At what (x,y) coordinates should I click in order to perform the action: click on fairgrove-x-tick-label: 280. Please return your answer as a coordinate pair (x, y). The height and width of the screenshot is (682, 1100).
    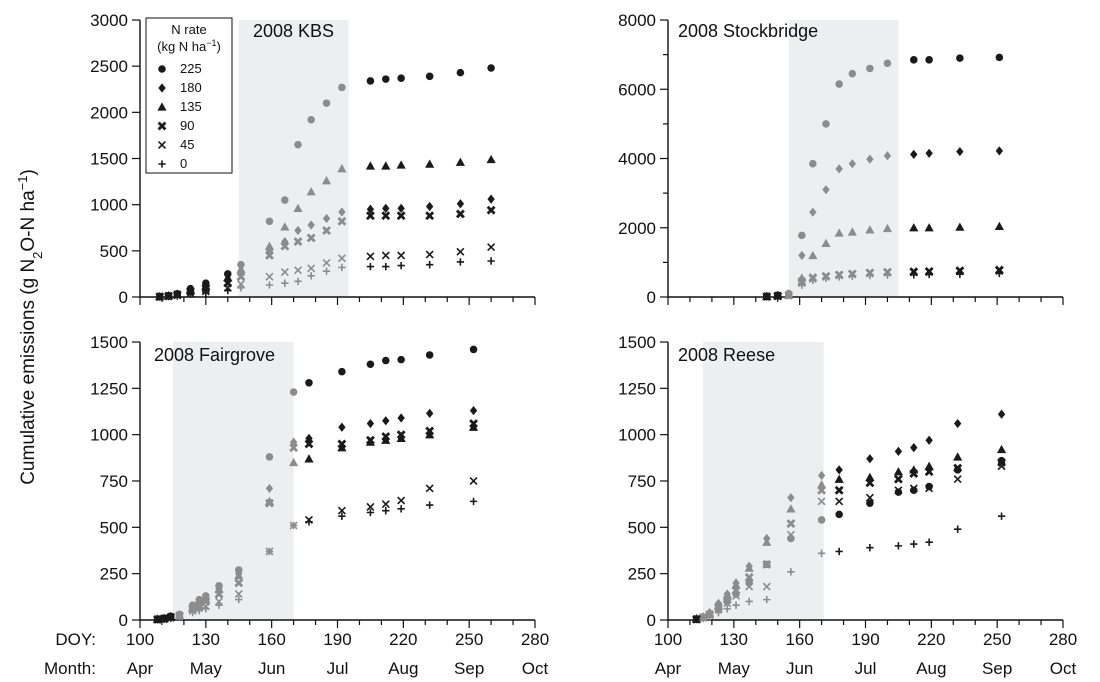
    Looking at the image, I should click on (535, 639).